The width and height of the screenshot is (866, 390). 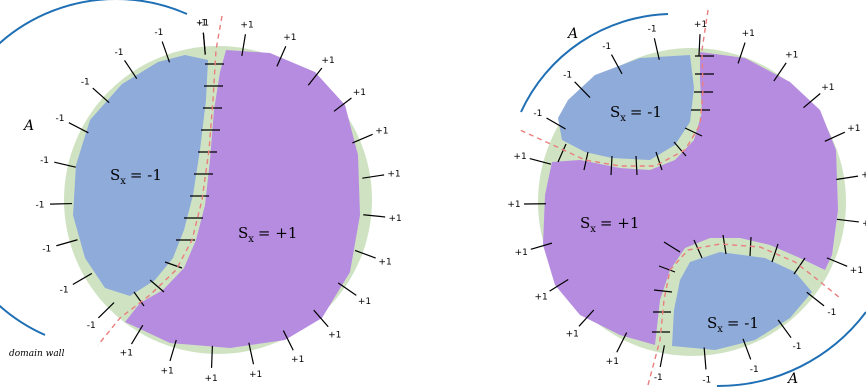 I want to click on left-region-negative-label: Sx = -1, so click(x=136, y=176).